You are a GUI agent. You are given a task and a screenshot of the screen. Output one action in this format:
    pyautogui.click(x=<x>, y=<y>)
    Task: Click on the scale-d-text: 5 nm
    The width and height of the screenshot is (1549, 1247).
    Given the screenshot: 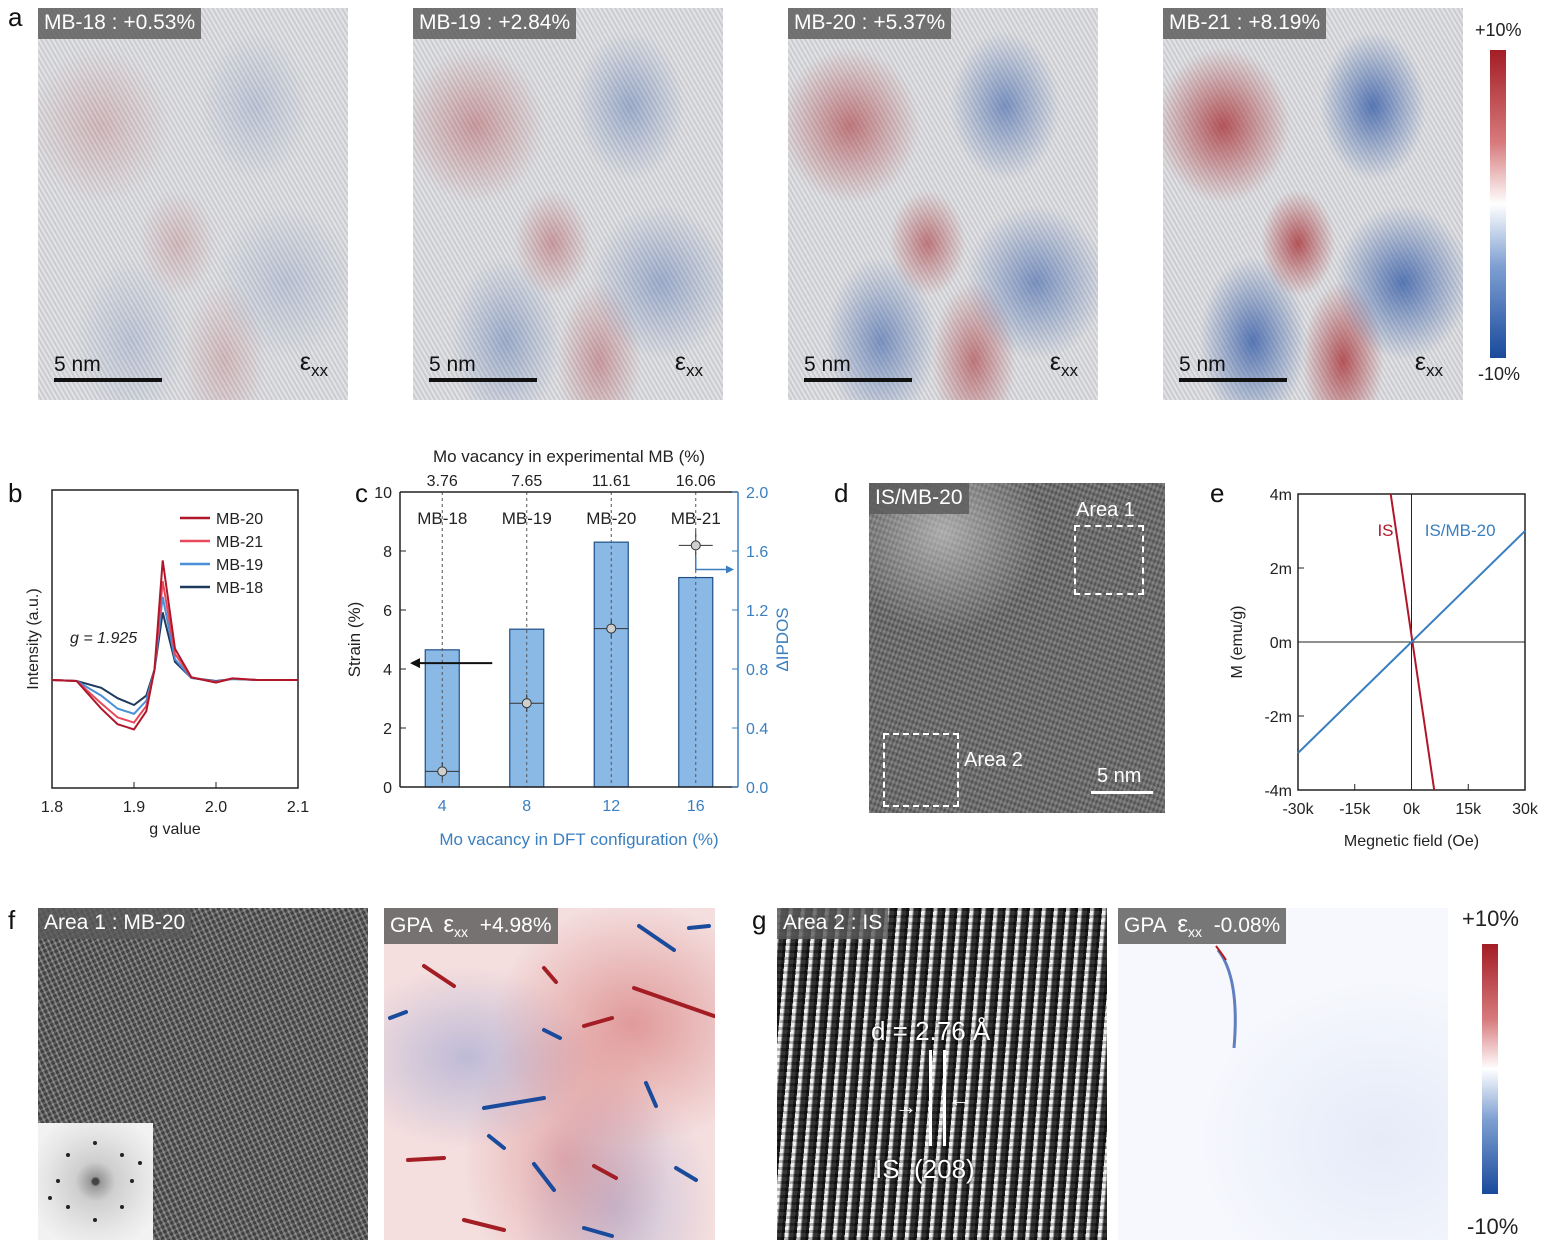 What is the action you would take?
    pyautogui.click(x=1119, y=776)
    